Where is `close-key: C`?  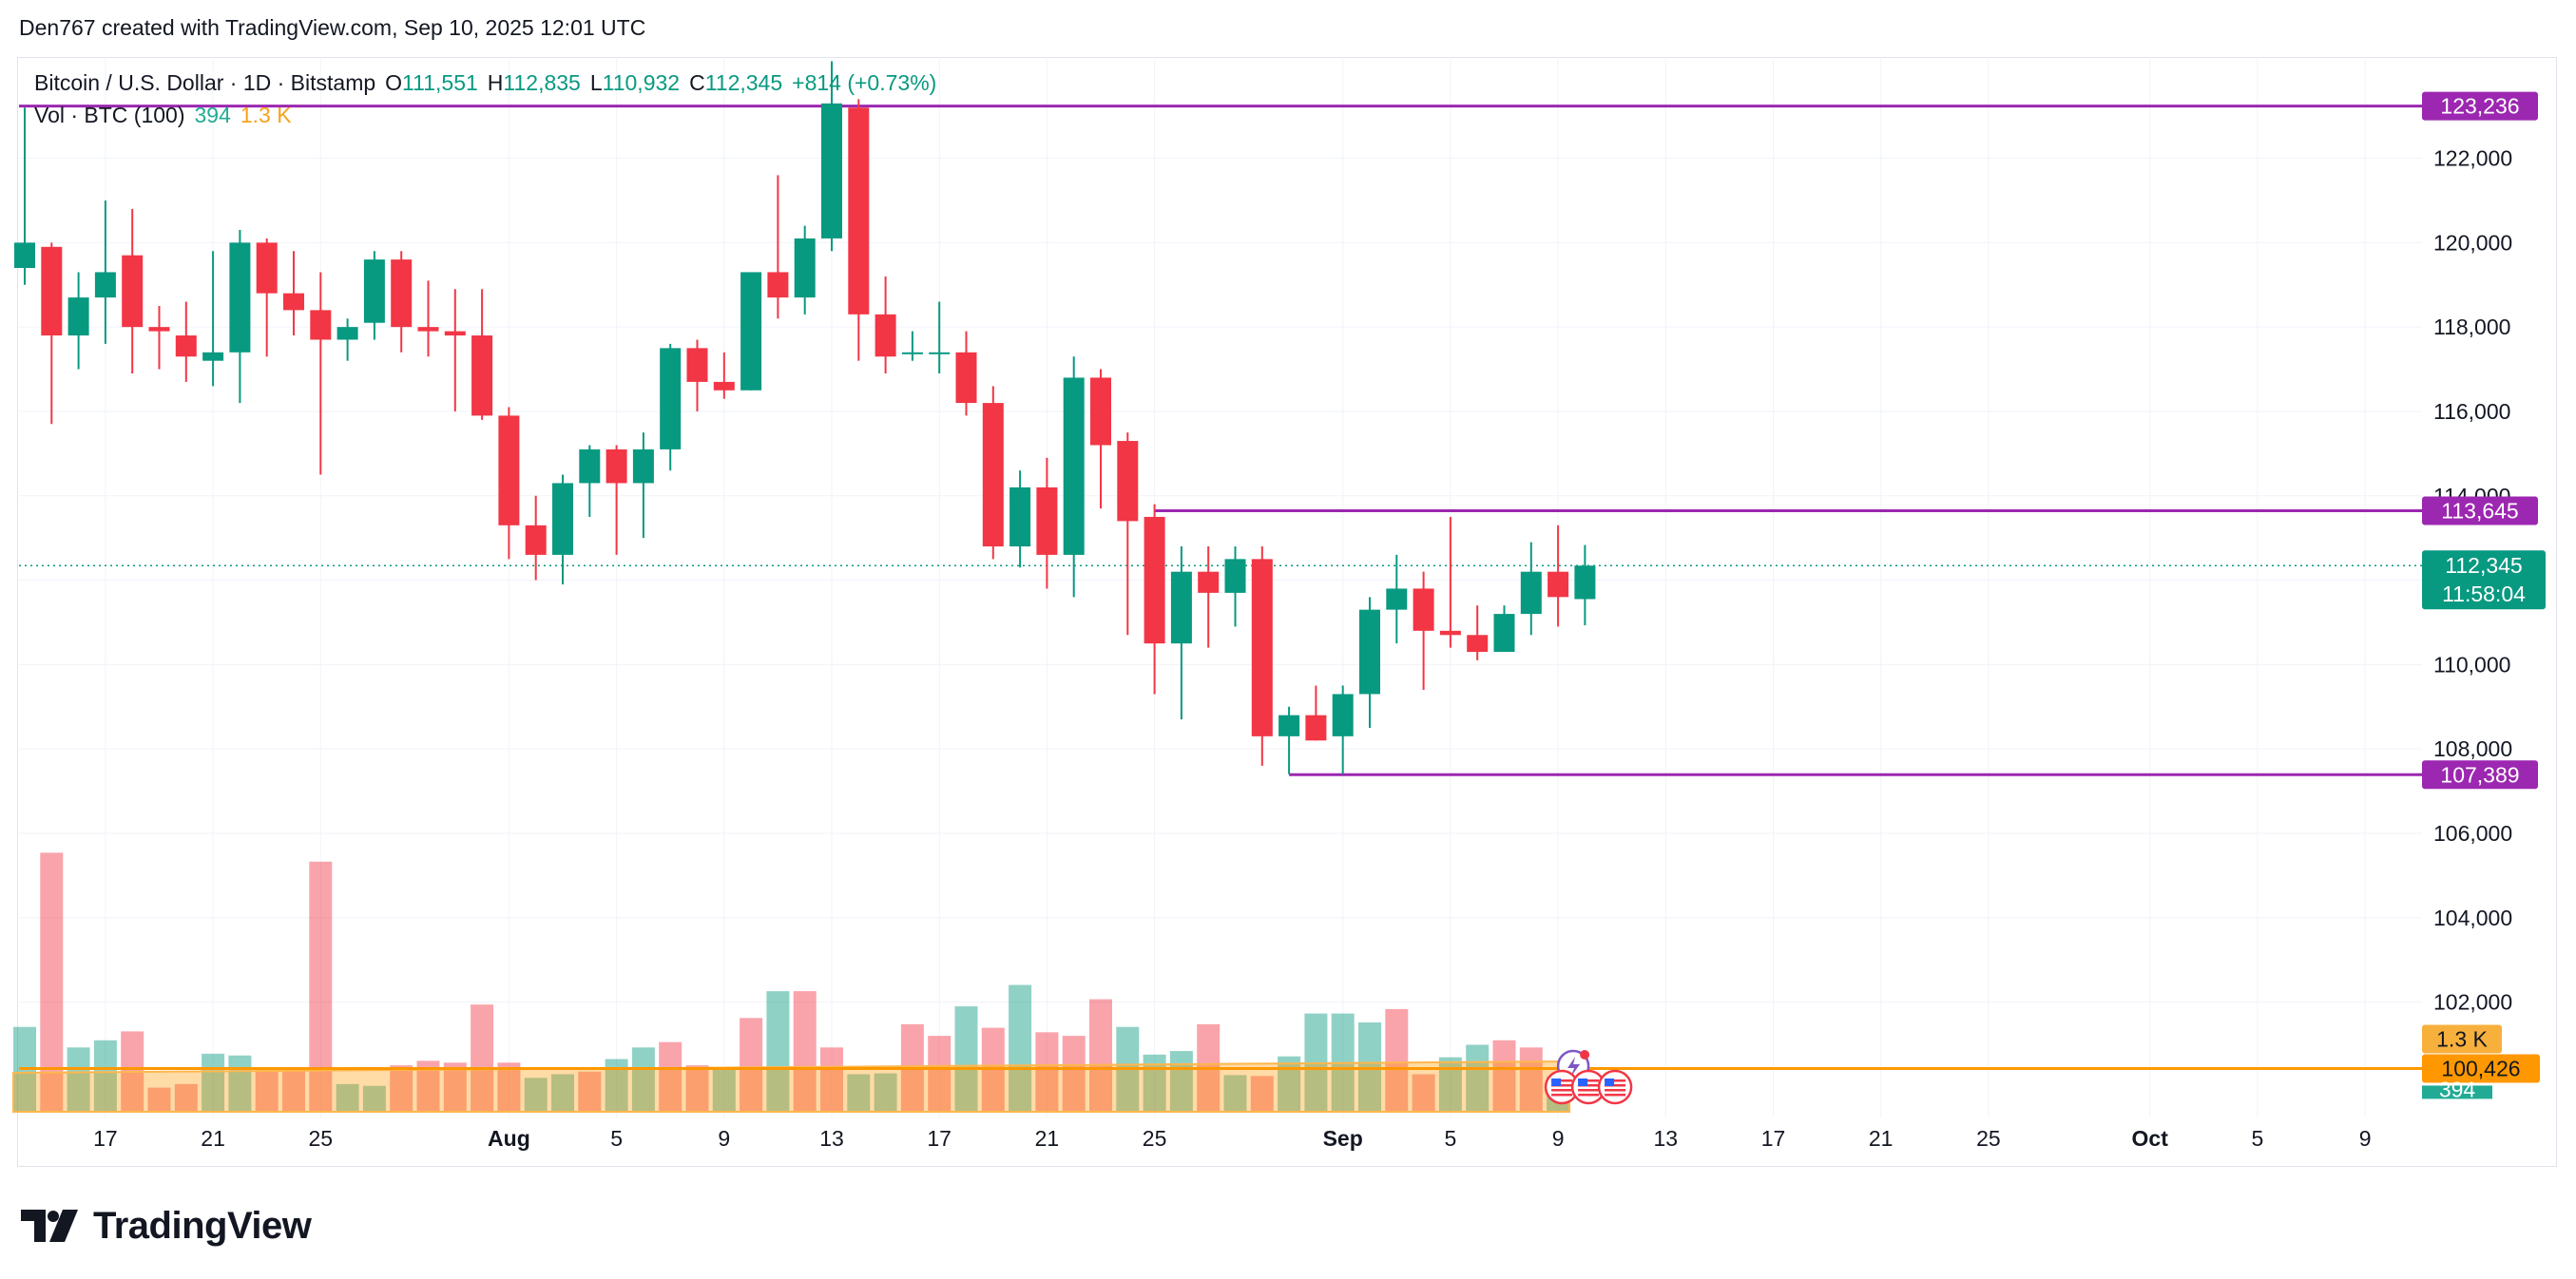
close-key: C is located at coordinates (697, 82).